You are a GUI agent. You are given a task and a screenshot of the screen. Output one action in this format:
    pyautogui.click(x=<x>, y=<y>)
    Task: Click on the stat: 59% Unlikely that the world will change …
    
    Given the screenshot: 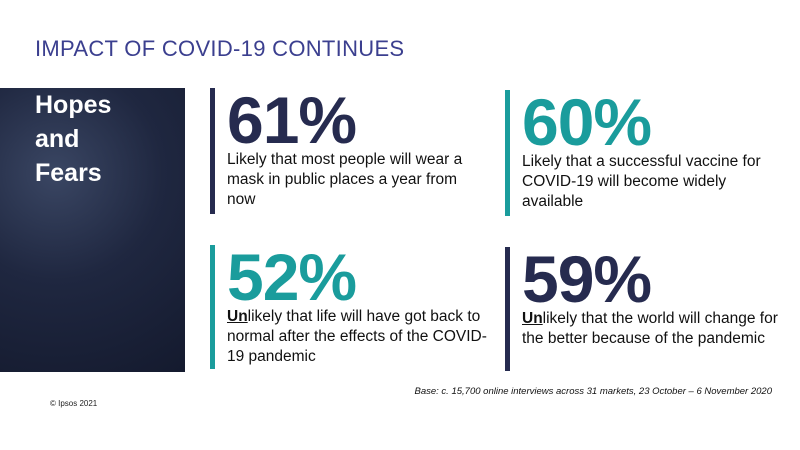 What is the action you would take?
    pyautogui.click(x=643, y=306)
    